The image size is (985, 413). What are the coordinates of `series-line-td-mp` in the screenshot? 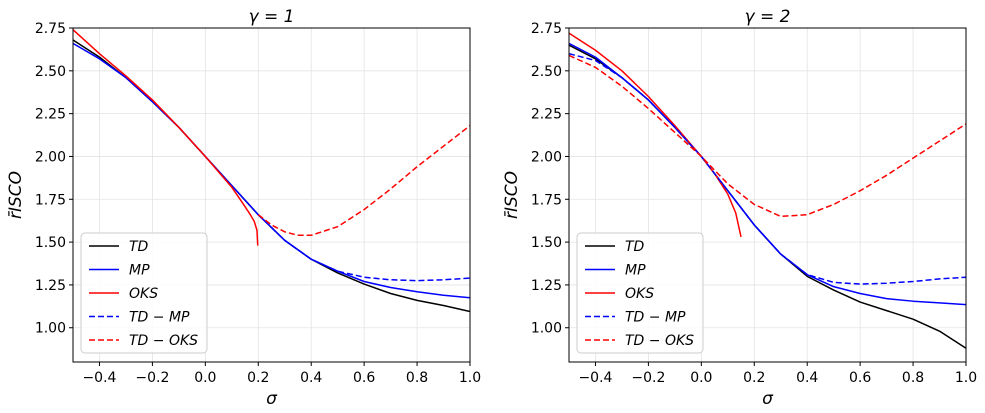 It's located at (363, 248).